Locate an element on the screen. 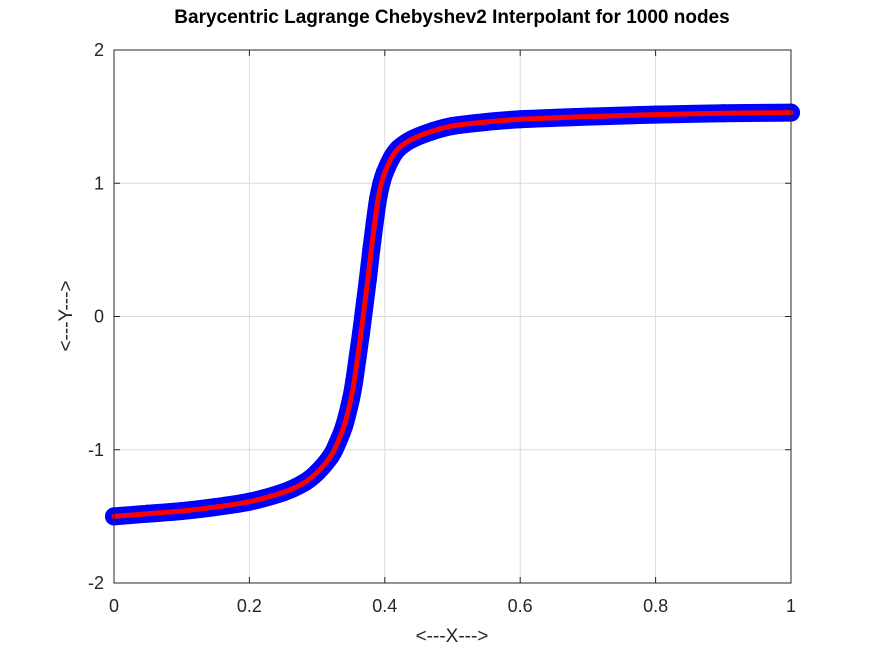 The height and width of the screenshot is (655, 873). x-tick-label: 0.6 is located at coordinates (520, 606).